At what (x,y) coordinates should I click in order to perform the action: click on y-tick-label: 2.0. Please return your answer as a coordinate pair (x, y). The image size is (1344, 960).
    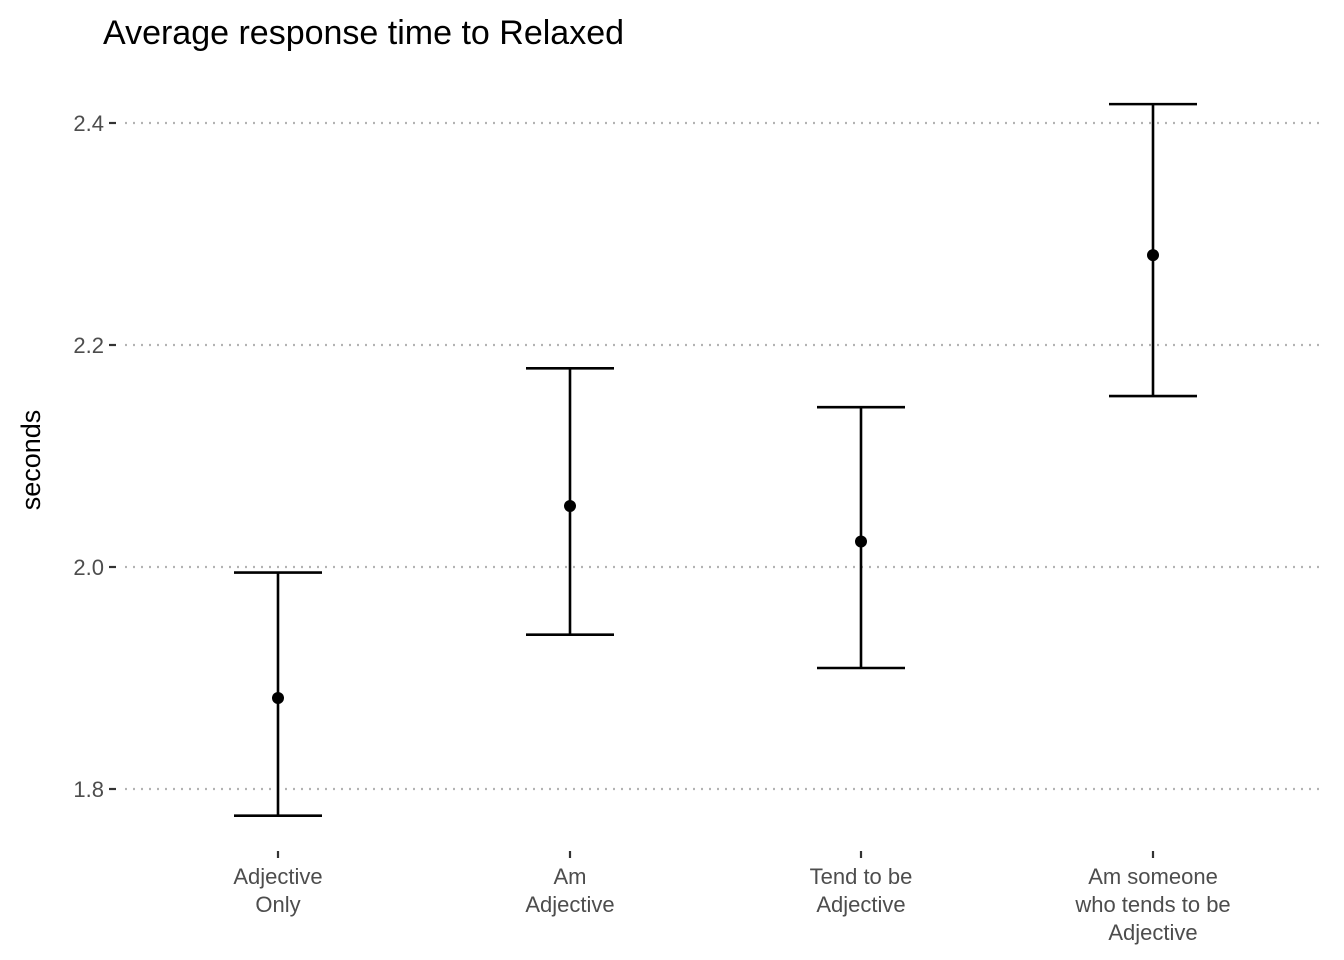
    Looking at the image, I should click on (88, 567).